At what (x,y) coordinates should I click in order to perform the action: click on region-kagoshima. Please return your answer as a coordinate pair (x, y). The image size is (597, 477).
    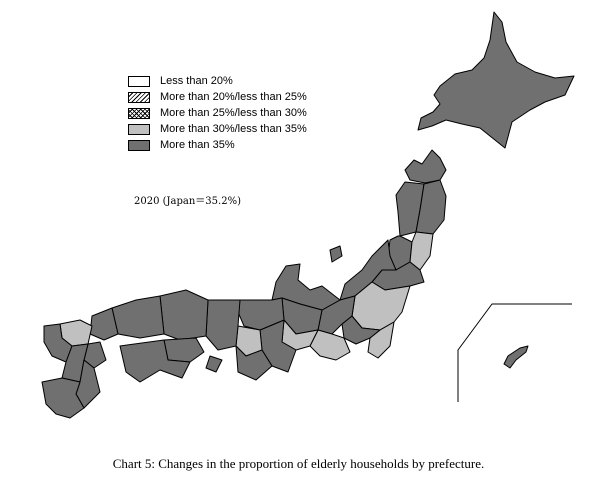
    Looking at the image, I should click on (63, 398).